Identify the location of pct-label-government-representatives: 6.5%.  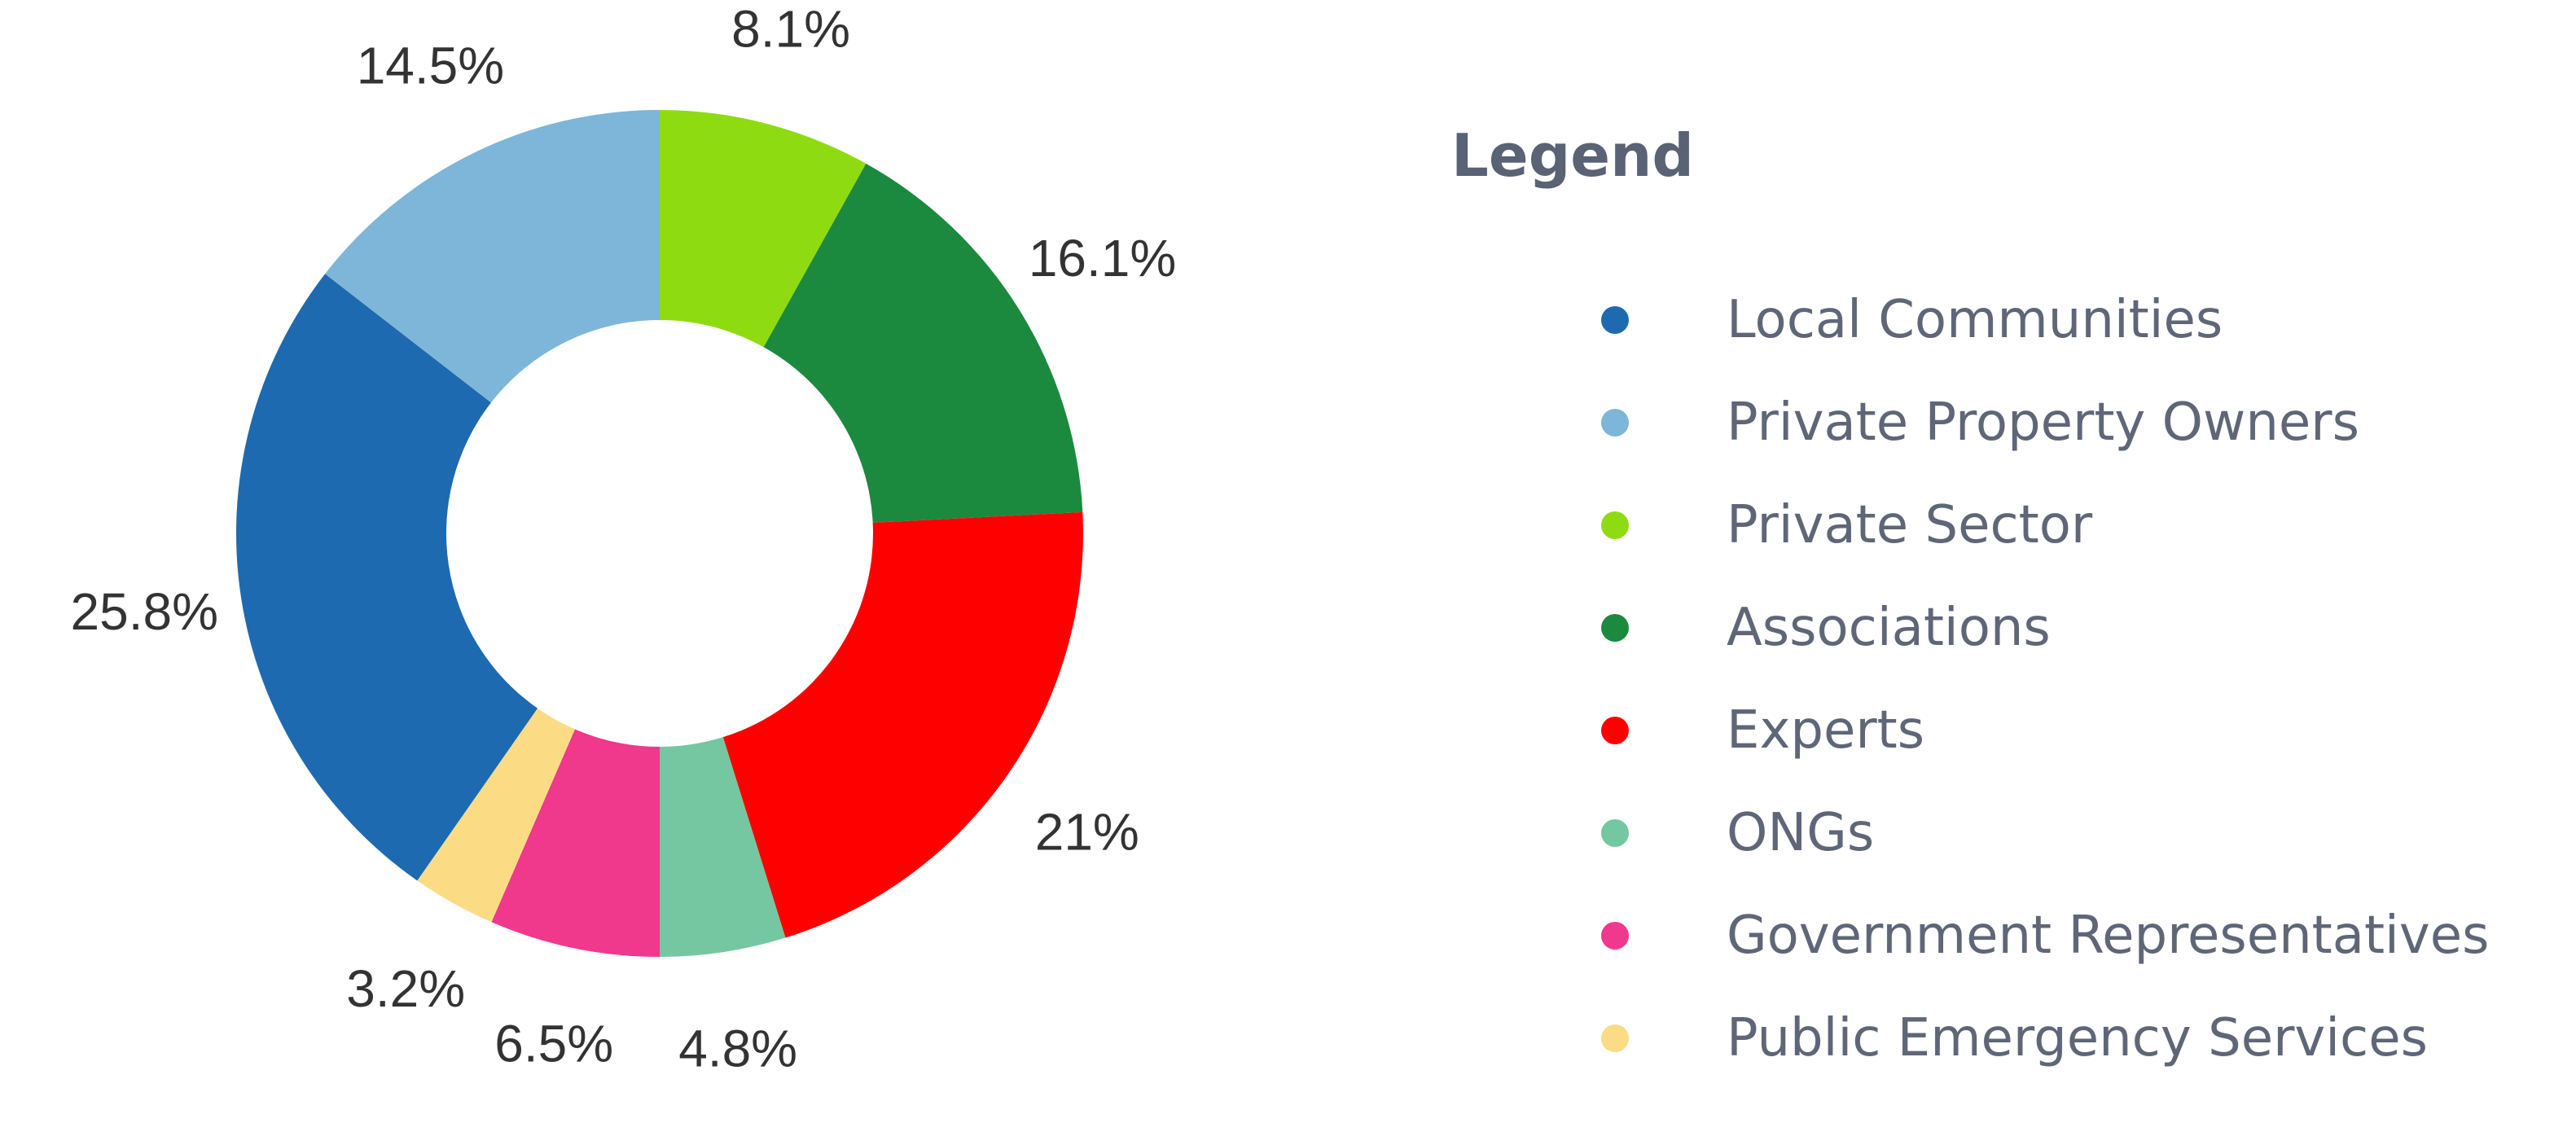
(553, 1044).